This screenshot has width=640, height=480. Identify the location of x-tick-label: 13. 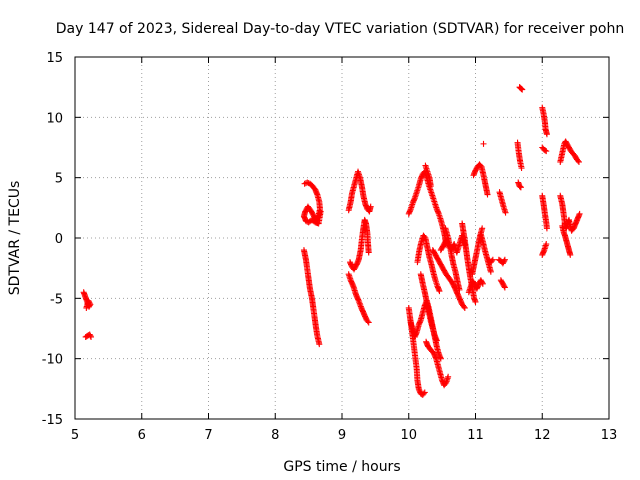
(609, 435).